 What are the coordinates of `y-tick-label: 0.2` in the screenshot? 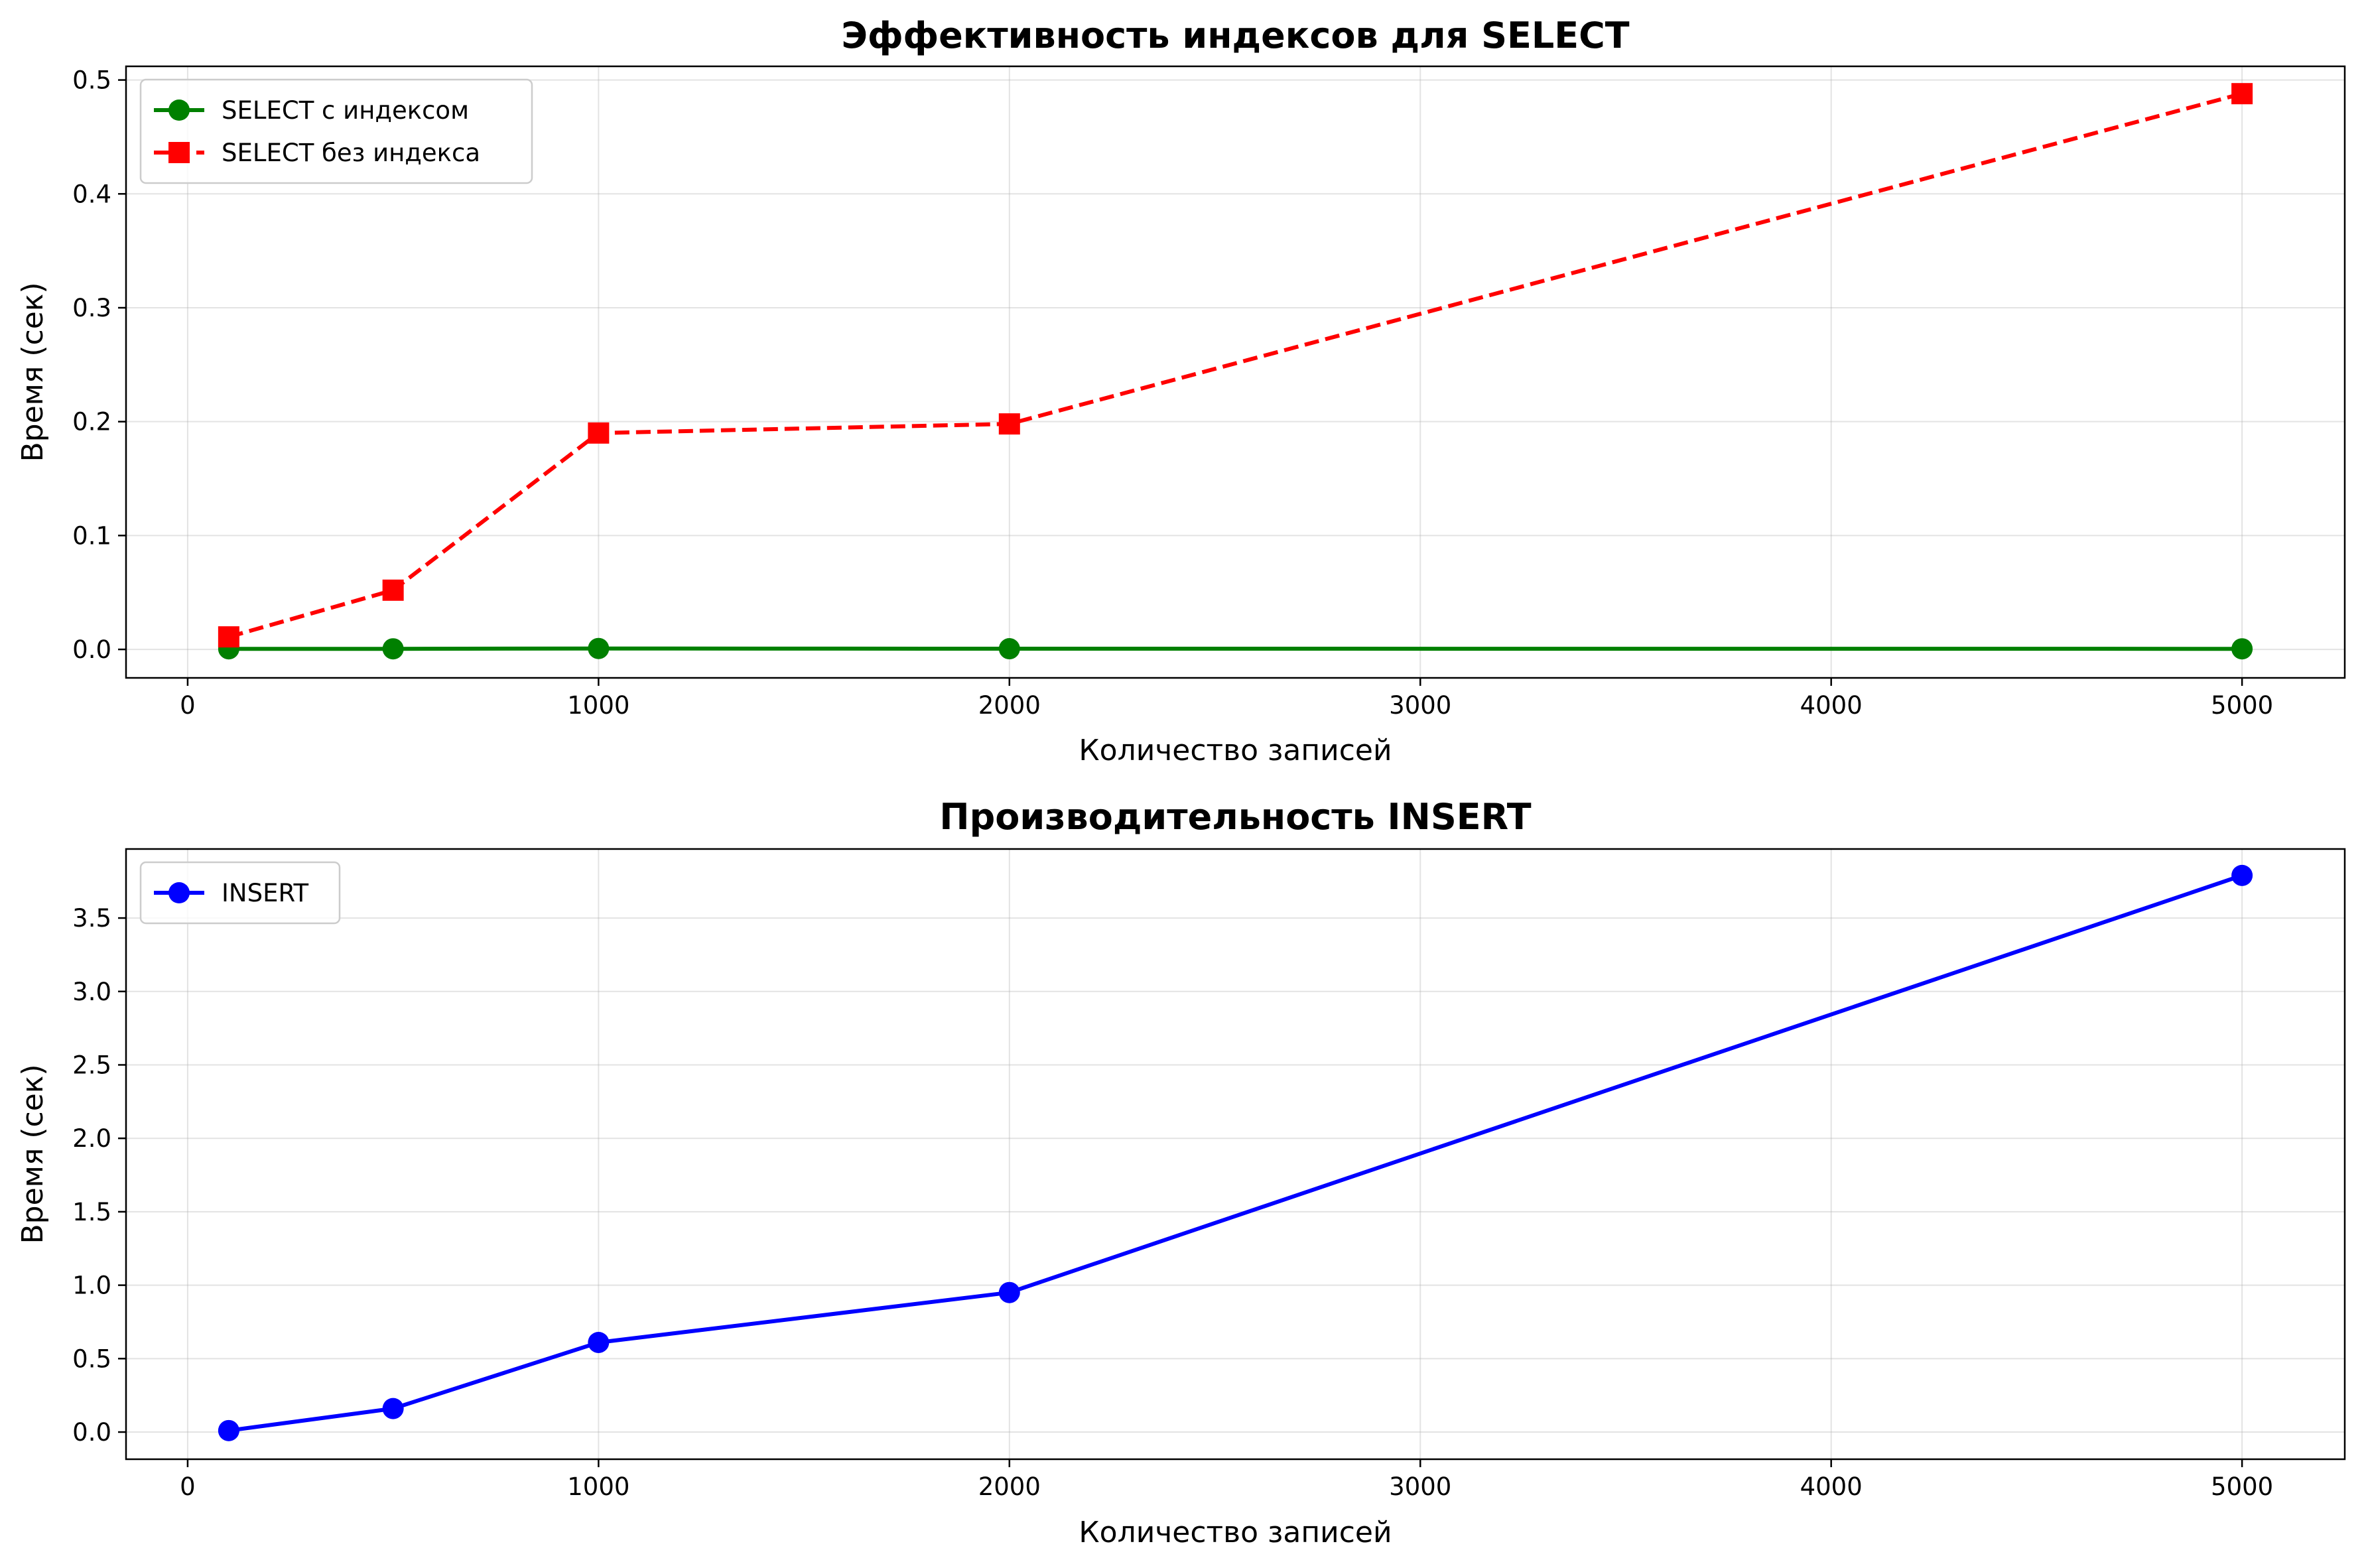 It's located at (91, 422).